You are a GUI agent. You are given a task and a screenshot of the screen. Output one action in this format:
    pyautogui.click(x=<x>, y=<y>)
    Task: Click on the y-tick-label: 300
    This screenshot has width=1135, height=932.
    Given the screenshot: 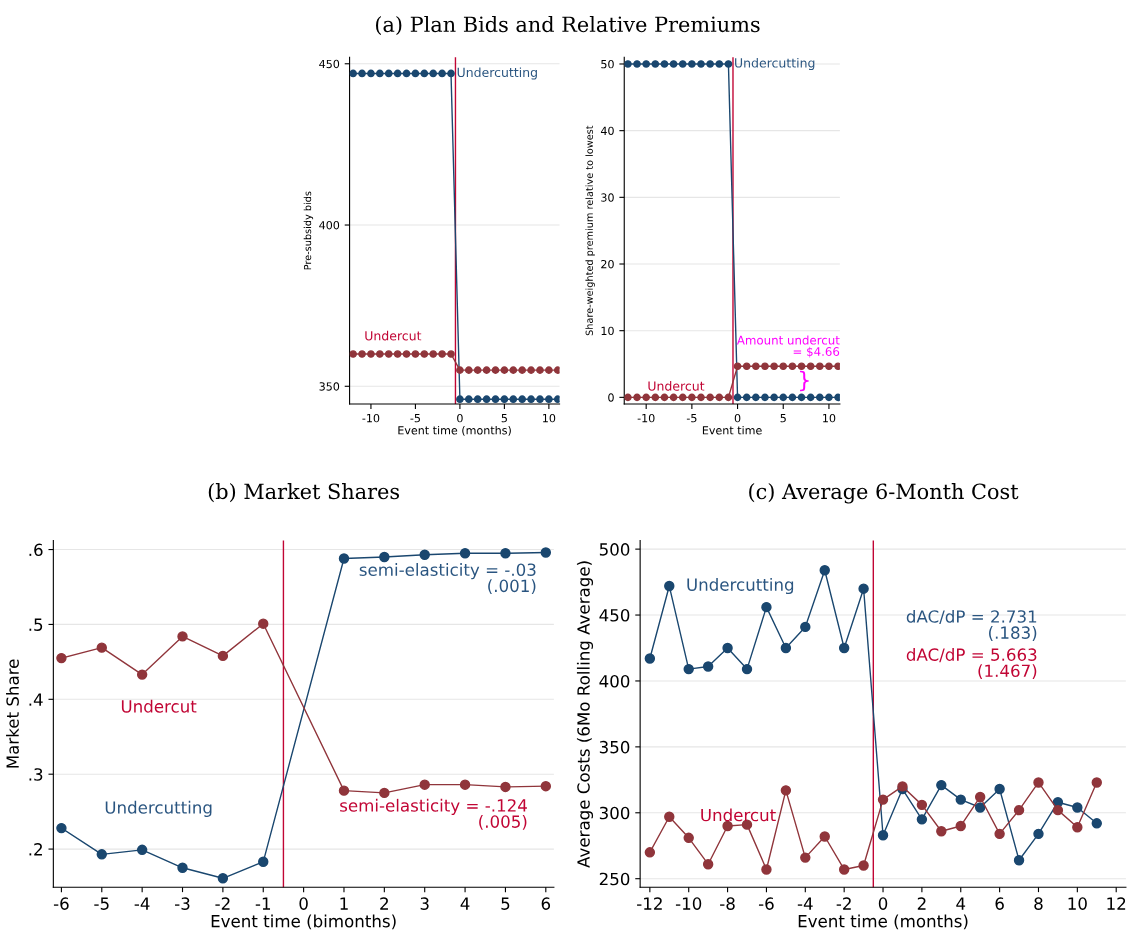 What is the action you would take?
    pyautogui.click(x=614, y=813)
    